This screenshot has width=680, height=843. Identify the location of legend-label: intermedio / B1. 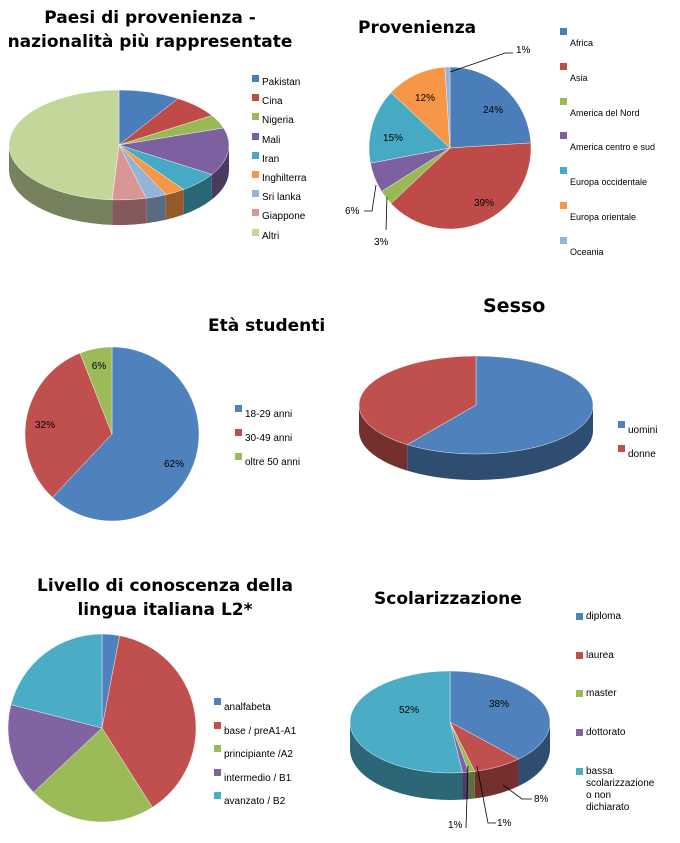
(258, 778).